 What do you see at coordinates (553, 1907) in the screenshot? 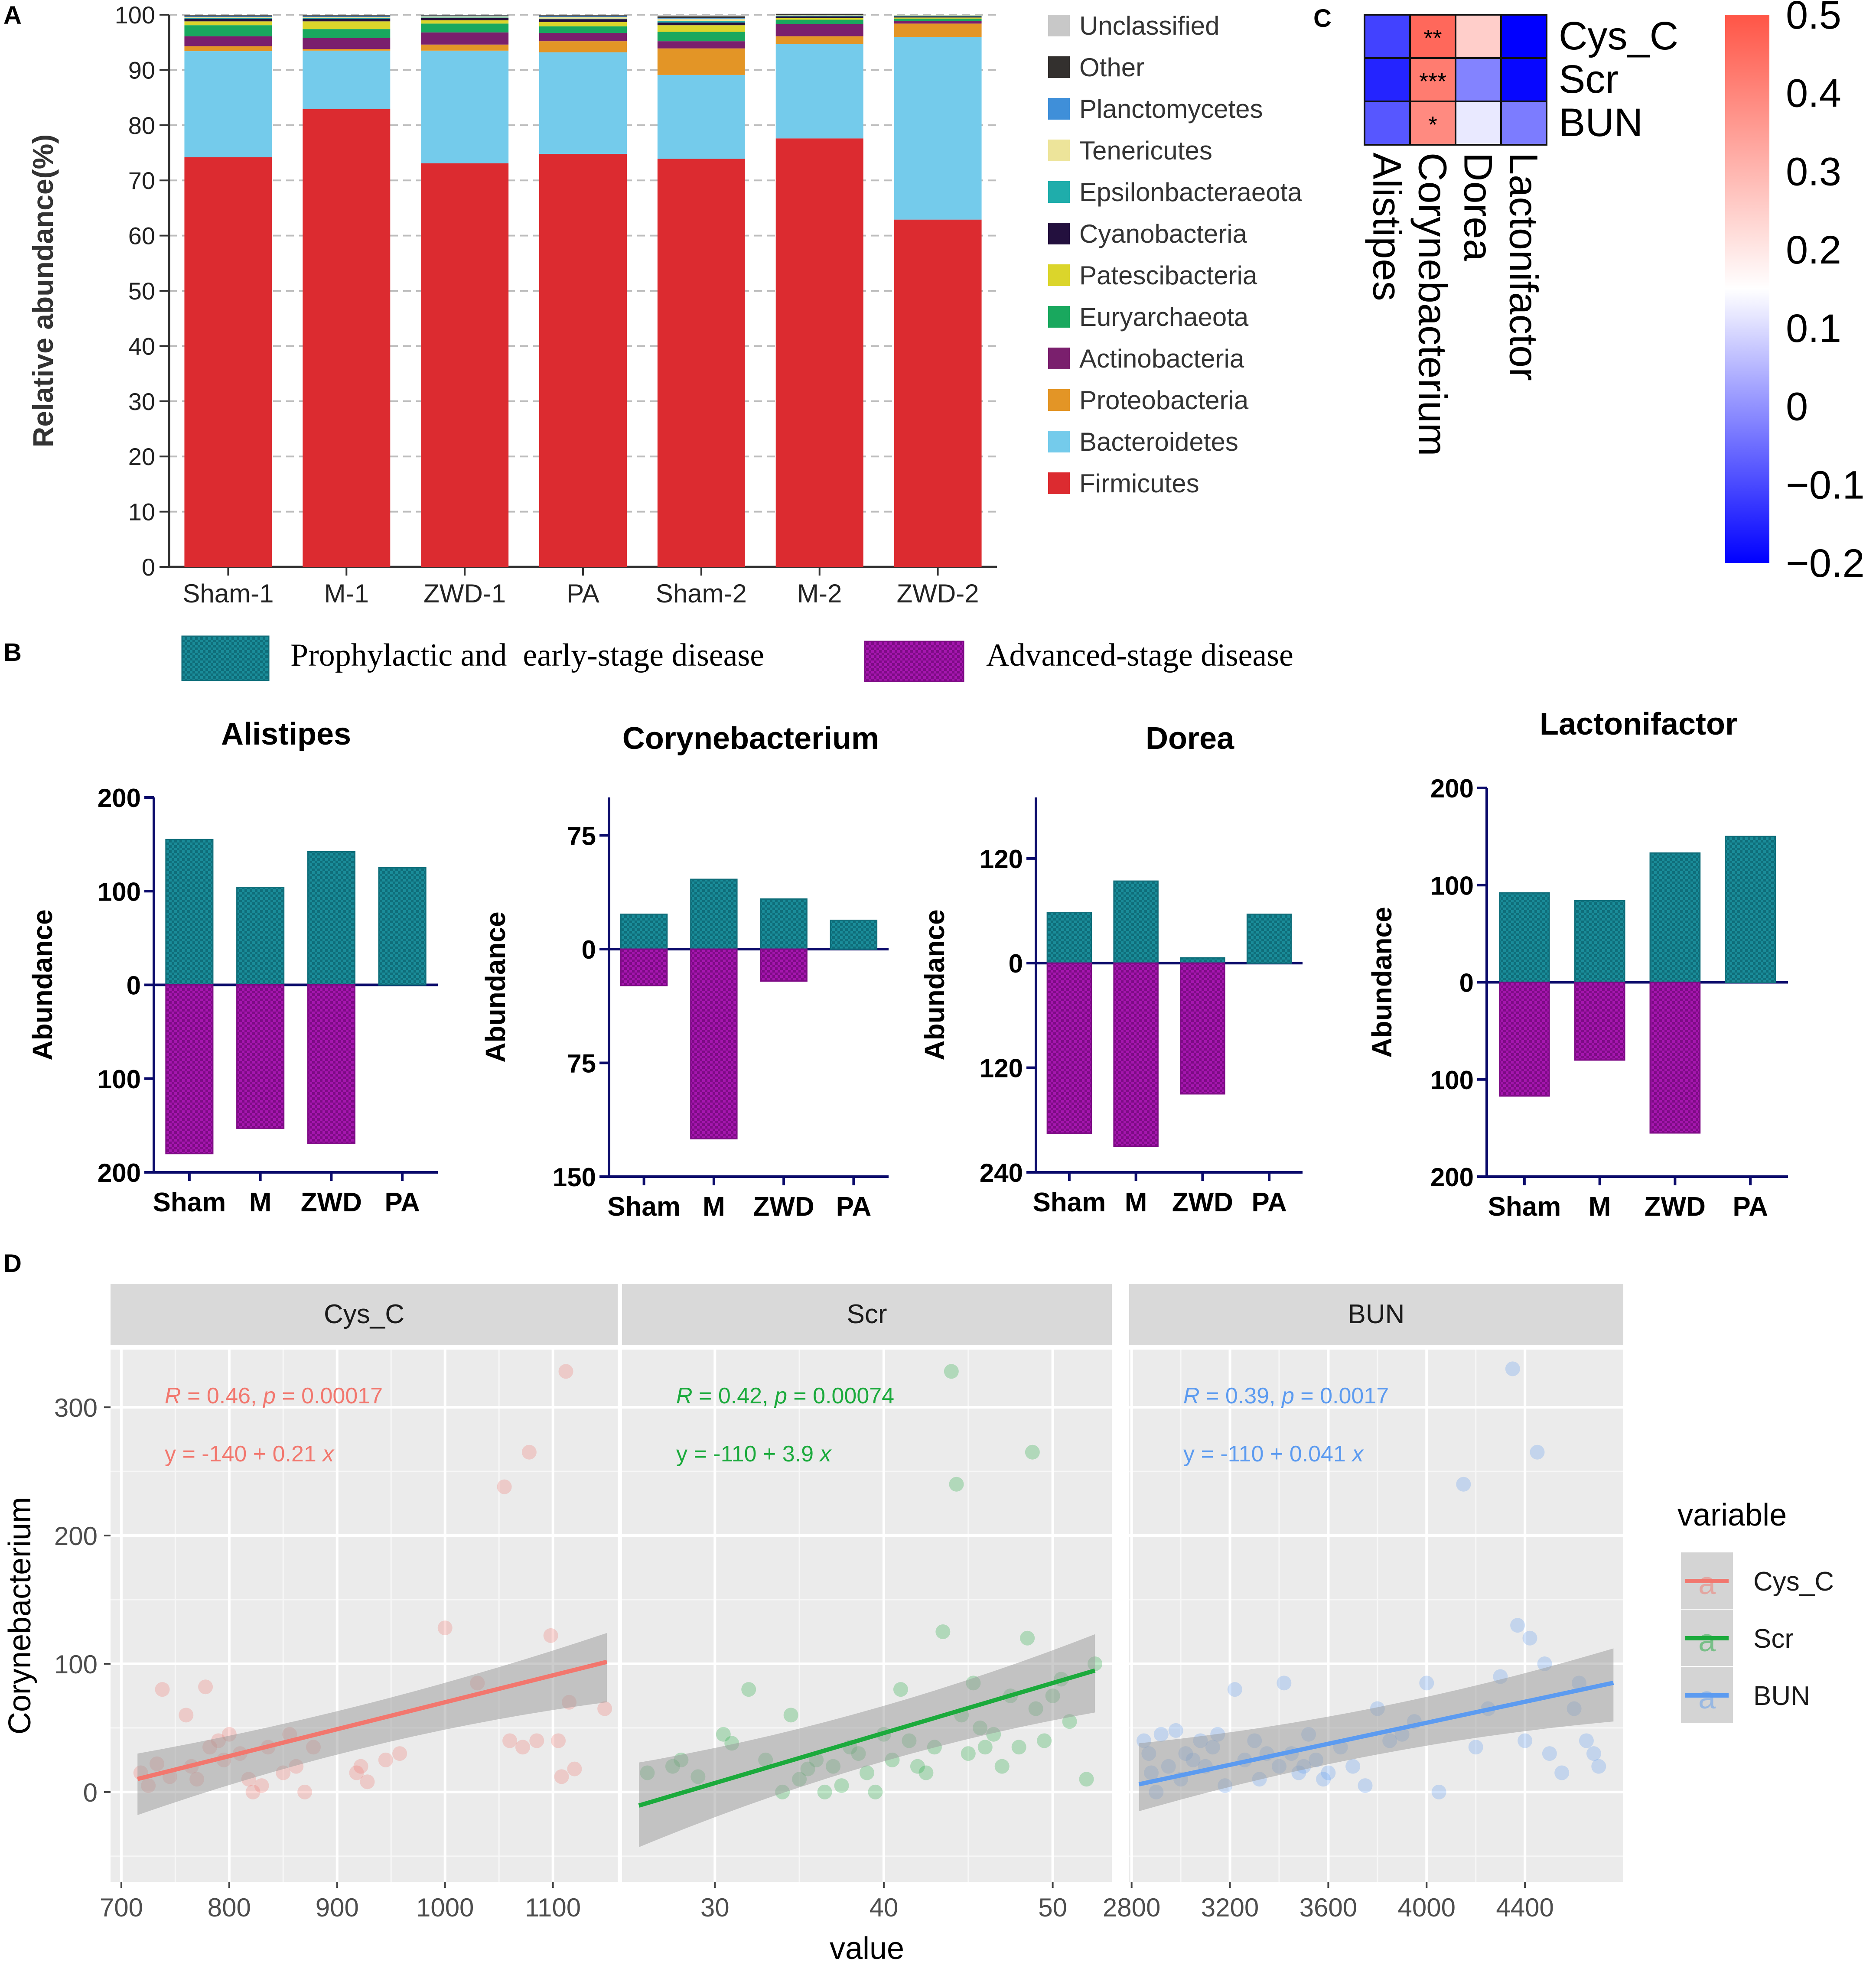
I see `x-tick-label: 1100` at bounding box center [553, 1907].